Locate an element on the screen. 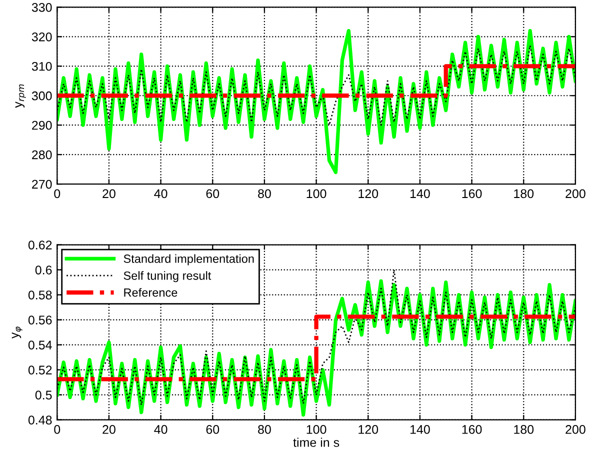 This screenshot has width=589, height=450. y-tick-label: 0.6 is located at coordinates (43, 270).